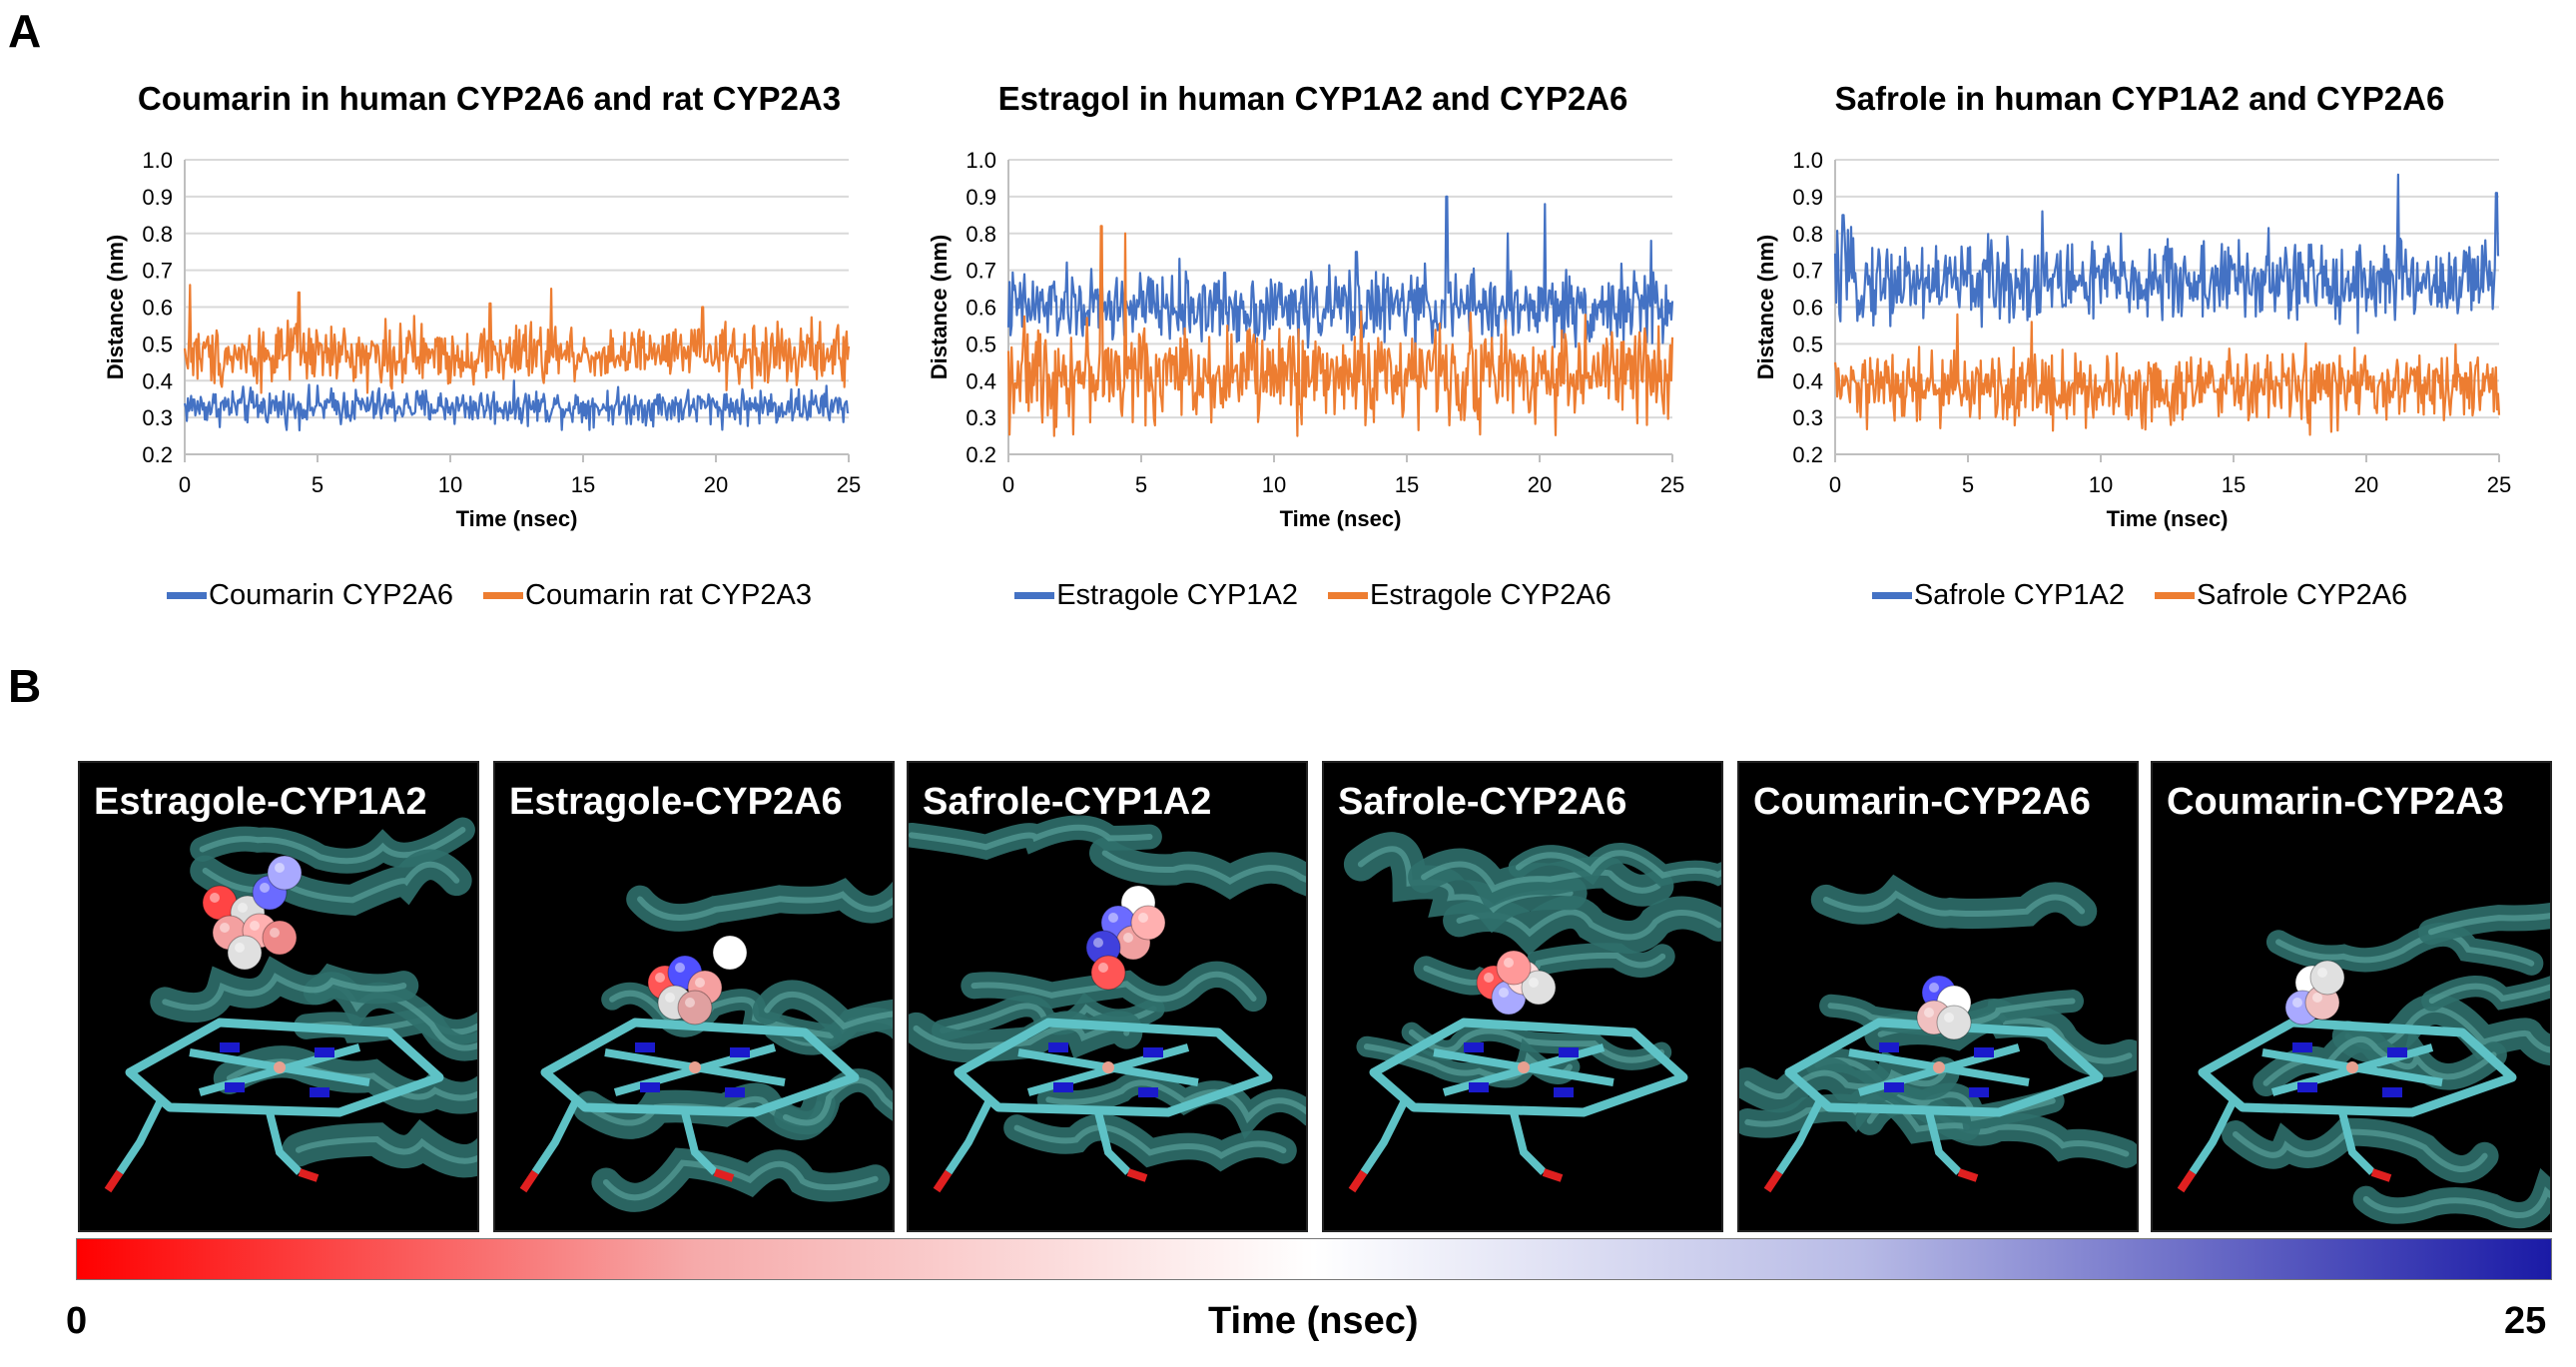 The width and height of the screenshot is (2576, 1367). I want to click on tile-label: Safrole-CYP2A6, so click(1482, 802).